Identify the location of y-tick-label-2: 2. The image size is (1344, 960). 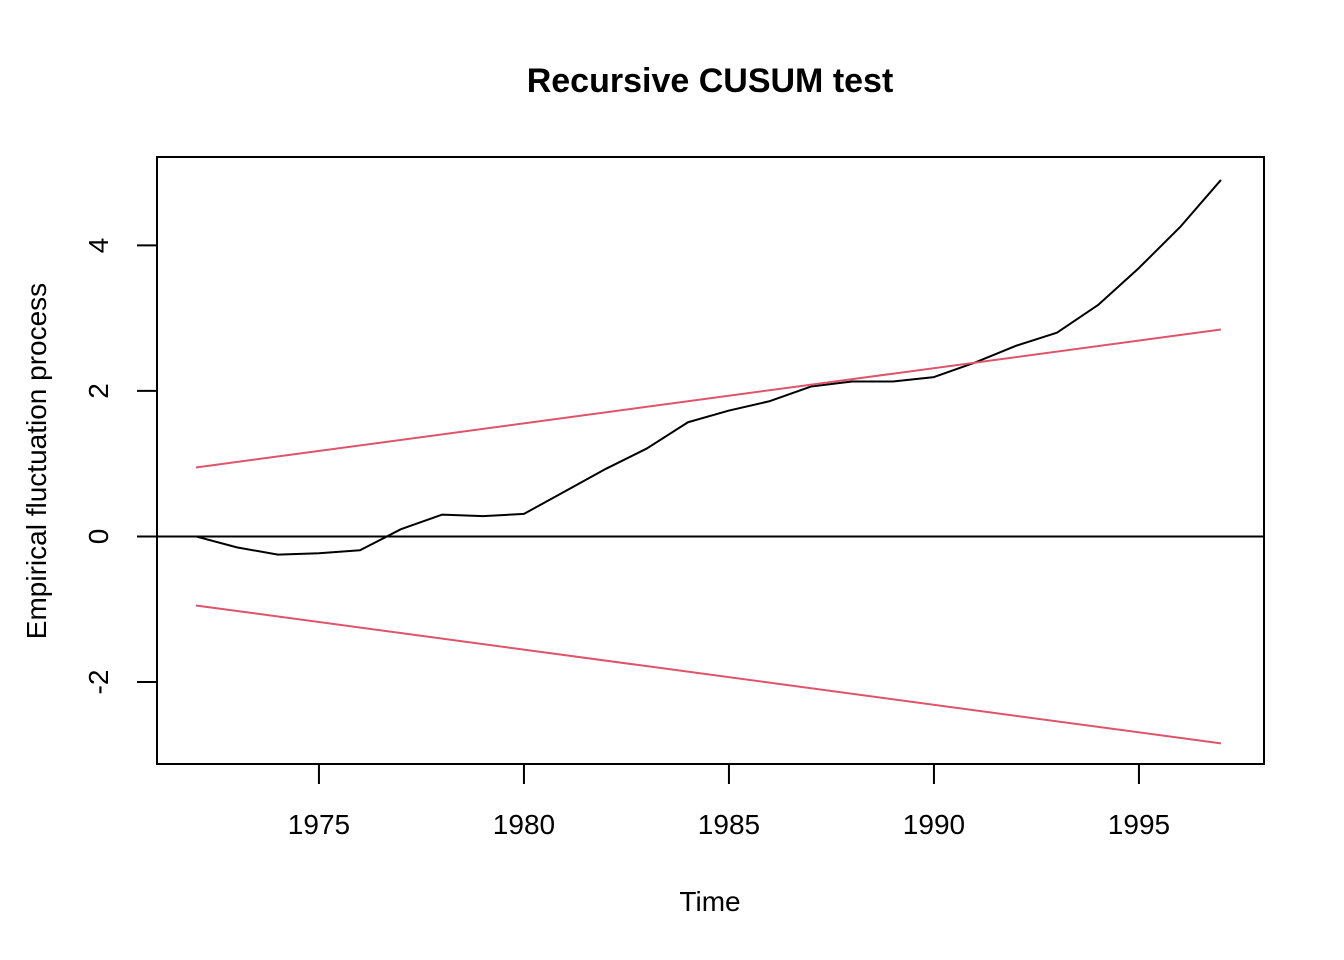
(98, 391).